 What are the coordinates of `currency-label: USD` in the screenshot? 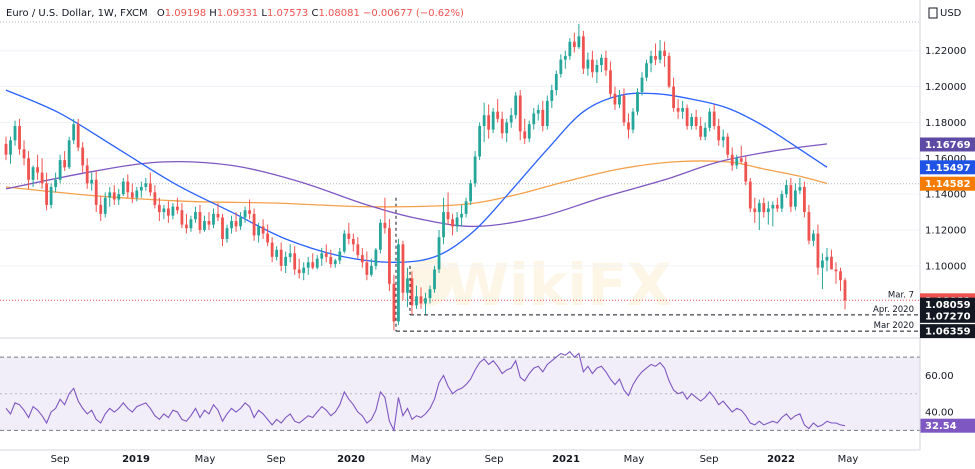 It's located at (951, 13).